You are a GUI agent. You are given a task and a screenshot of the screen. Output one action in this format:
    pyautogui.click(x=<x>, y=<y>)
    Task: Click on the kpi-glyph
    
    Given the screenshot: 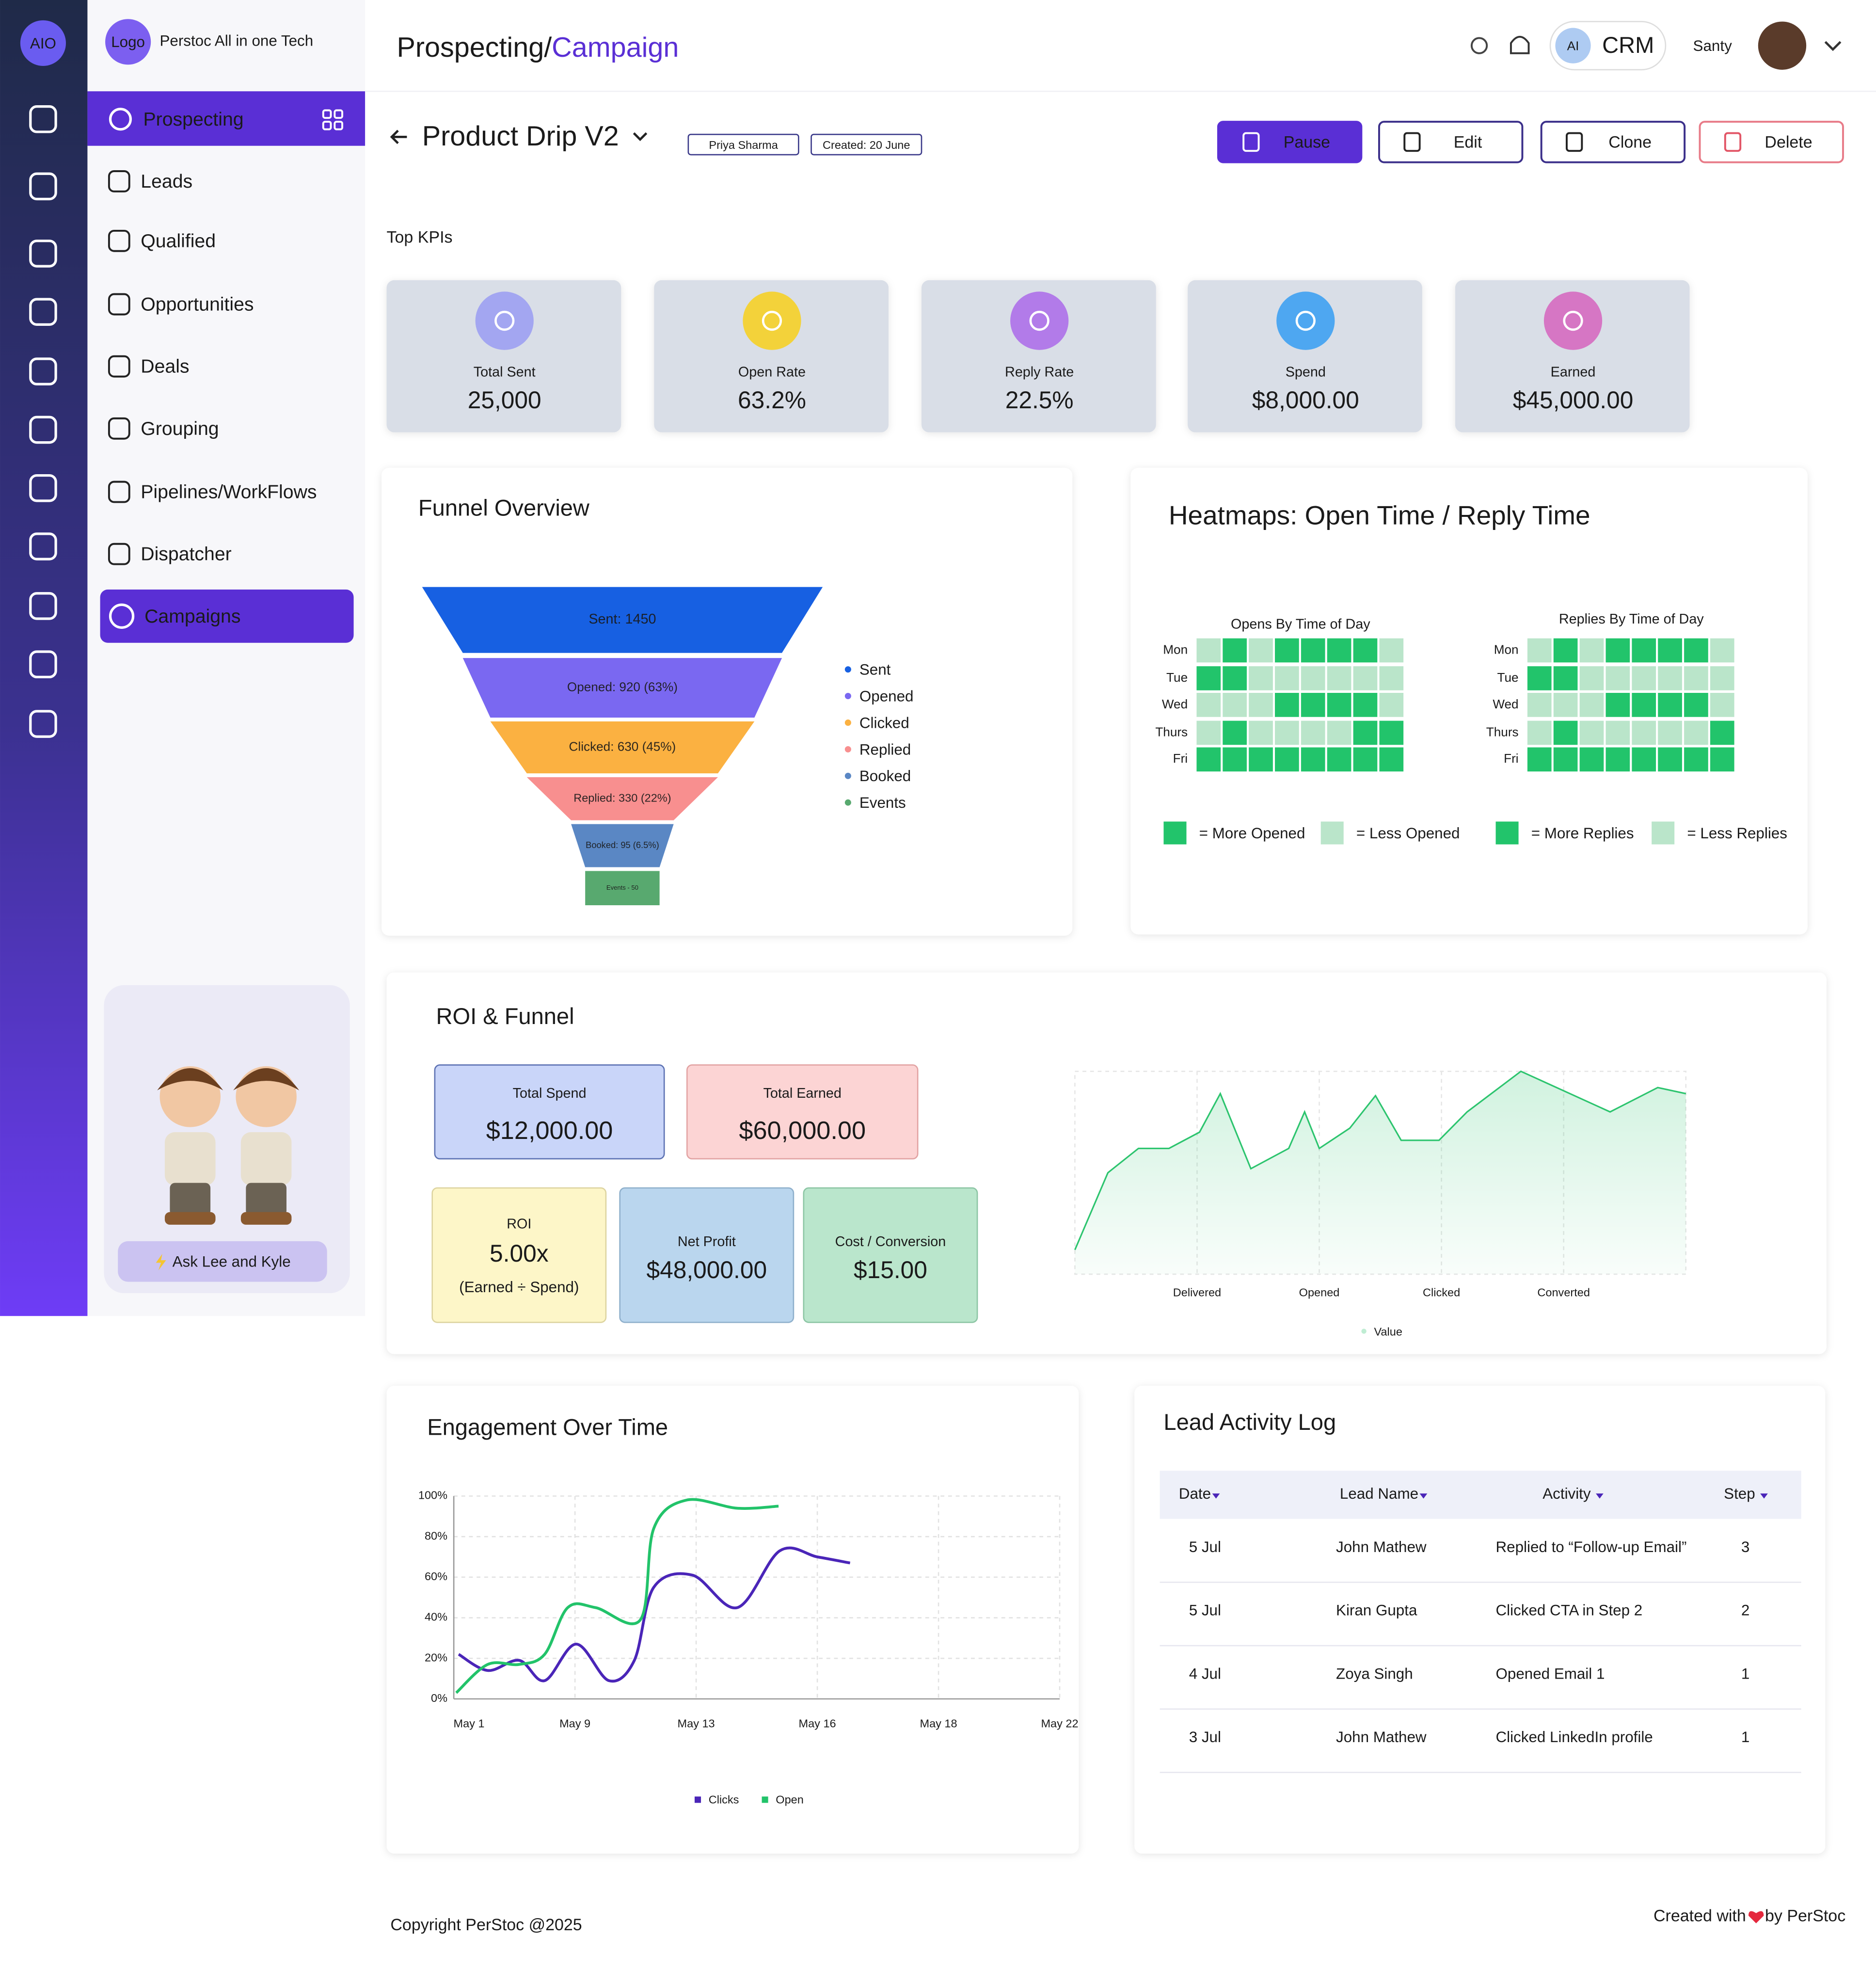 What is the action you would take?
    pyautogui.click(x=1305, y=320)
    